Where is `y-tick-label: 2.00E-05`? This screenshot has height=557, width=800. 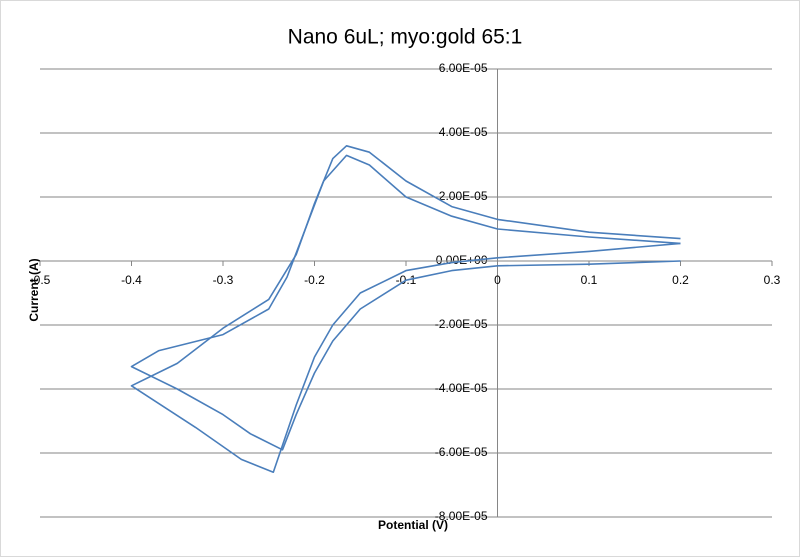 y-tick-label: 2.00E-05 is located at coordinates (463, 196).